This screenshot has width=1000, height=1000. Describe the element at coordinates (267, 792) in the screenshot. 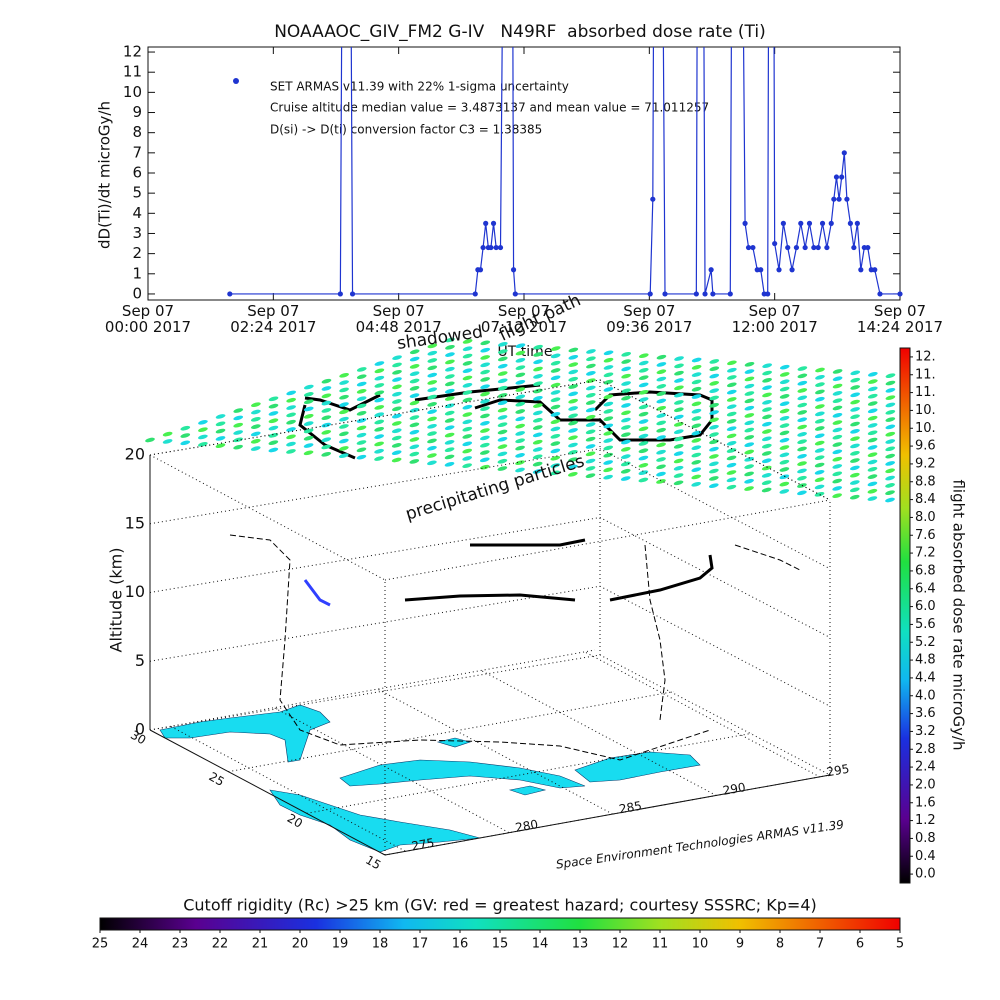

I see `axis-line` at that location.